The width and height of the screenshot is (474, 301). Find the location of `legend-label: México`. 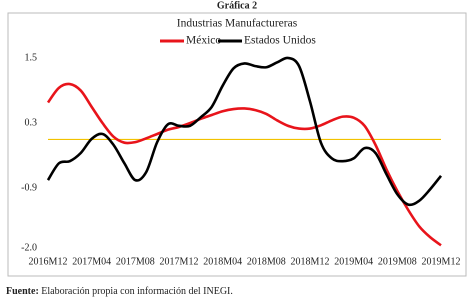

legend-label: México is located at coordinates (203, 41).